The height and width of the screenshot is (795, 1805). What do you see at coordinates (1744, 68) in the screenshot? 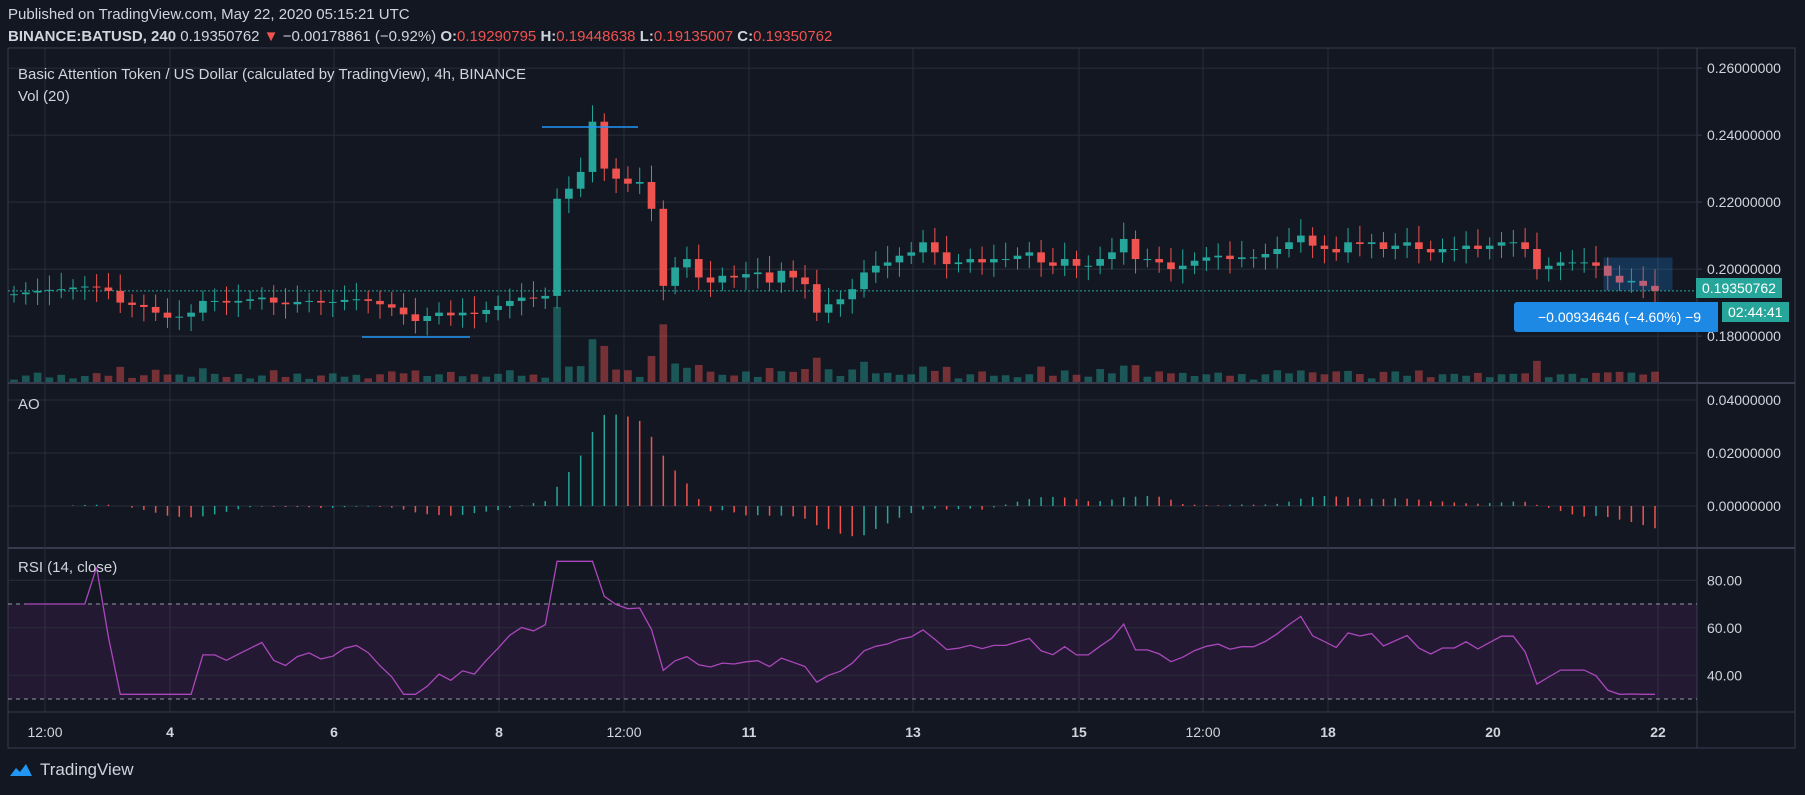
I see `price-tick-label: 0.26000000` at bounding box center [1744, 68].